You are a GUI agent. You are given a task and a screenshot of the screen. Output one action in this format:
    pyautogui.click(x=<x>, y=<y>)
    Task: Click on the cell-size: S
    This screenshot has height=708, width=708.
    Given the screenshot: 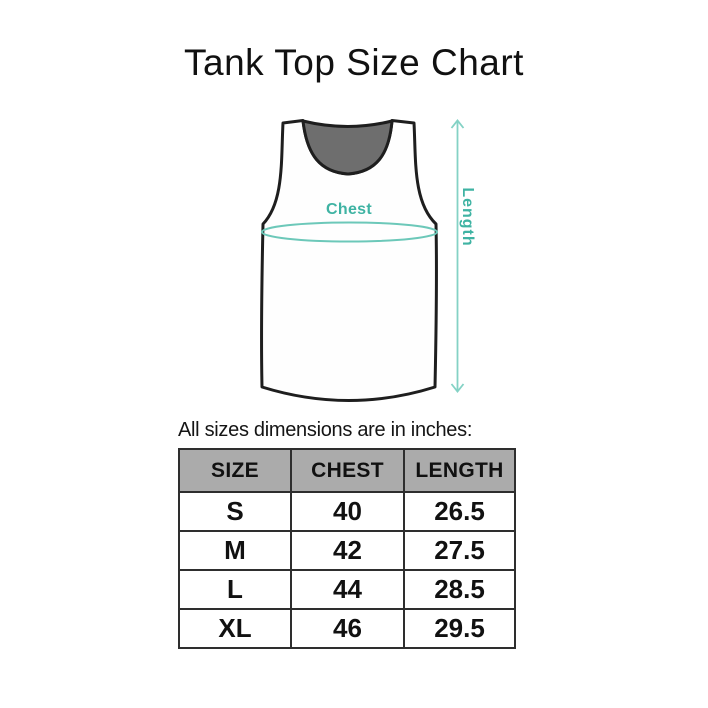 What is the action you would take?
    pyautogui.click(x=235, y=511)
    